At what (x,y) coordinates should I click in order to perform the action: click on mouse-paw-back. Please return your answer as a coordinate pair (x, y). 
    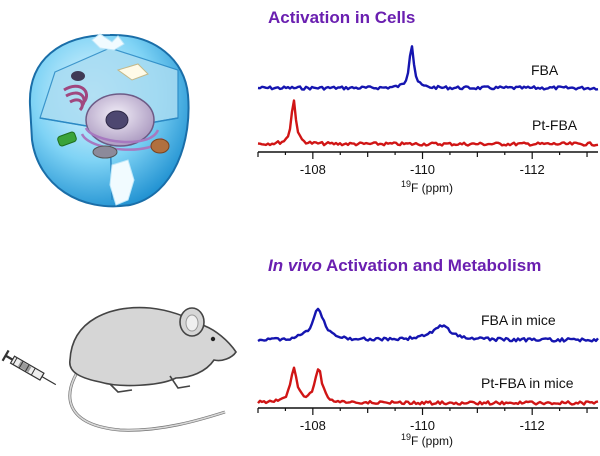
    Looking at the image, I should click on (121, 388).